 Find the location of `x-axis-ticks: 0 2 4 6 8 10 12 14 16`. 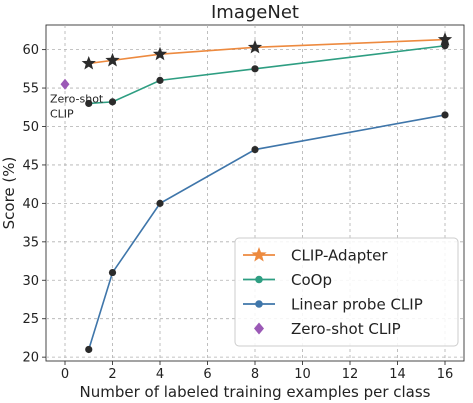

x-axis-ticks: 0 2 4 6 8 10 12 14 16 is located at coordinates (257, 371).